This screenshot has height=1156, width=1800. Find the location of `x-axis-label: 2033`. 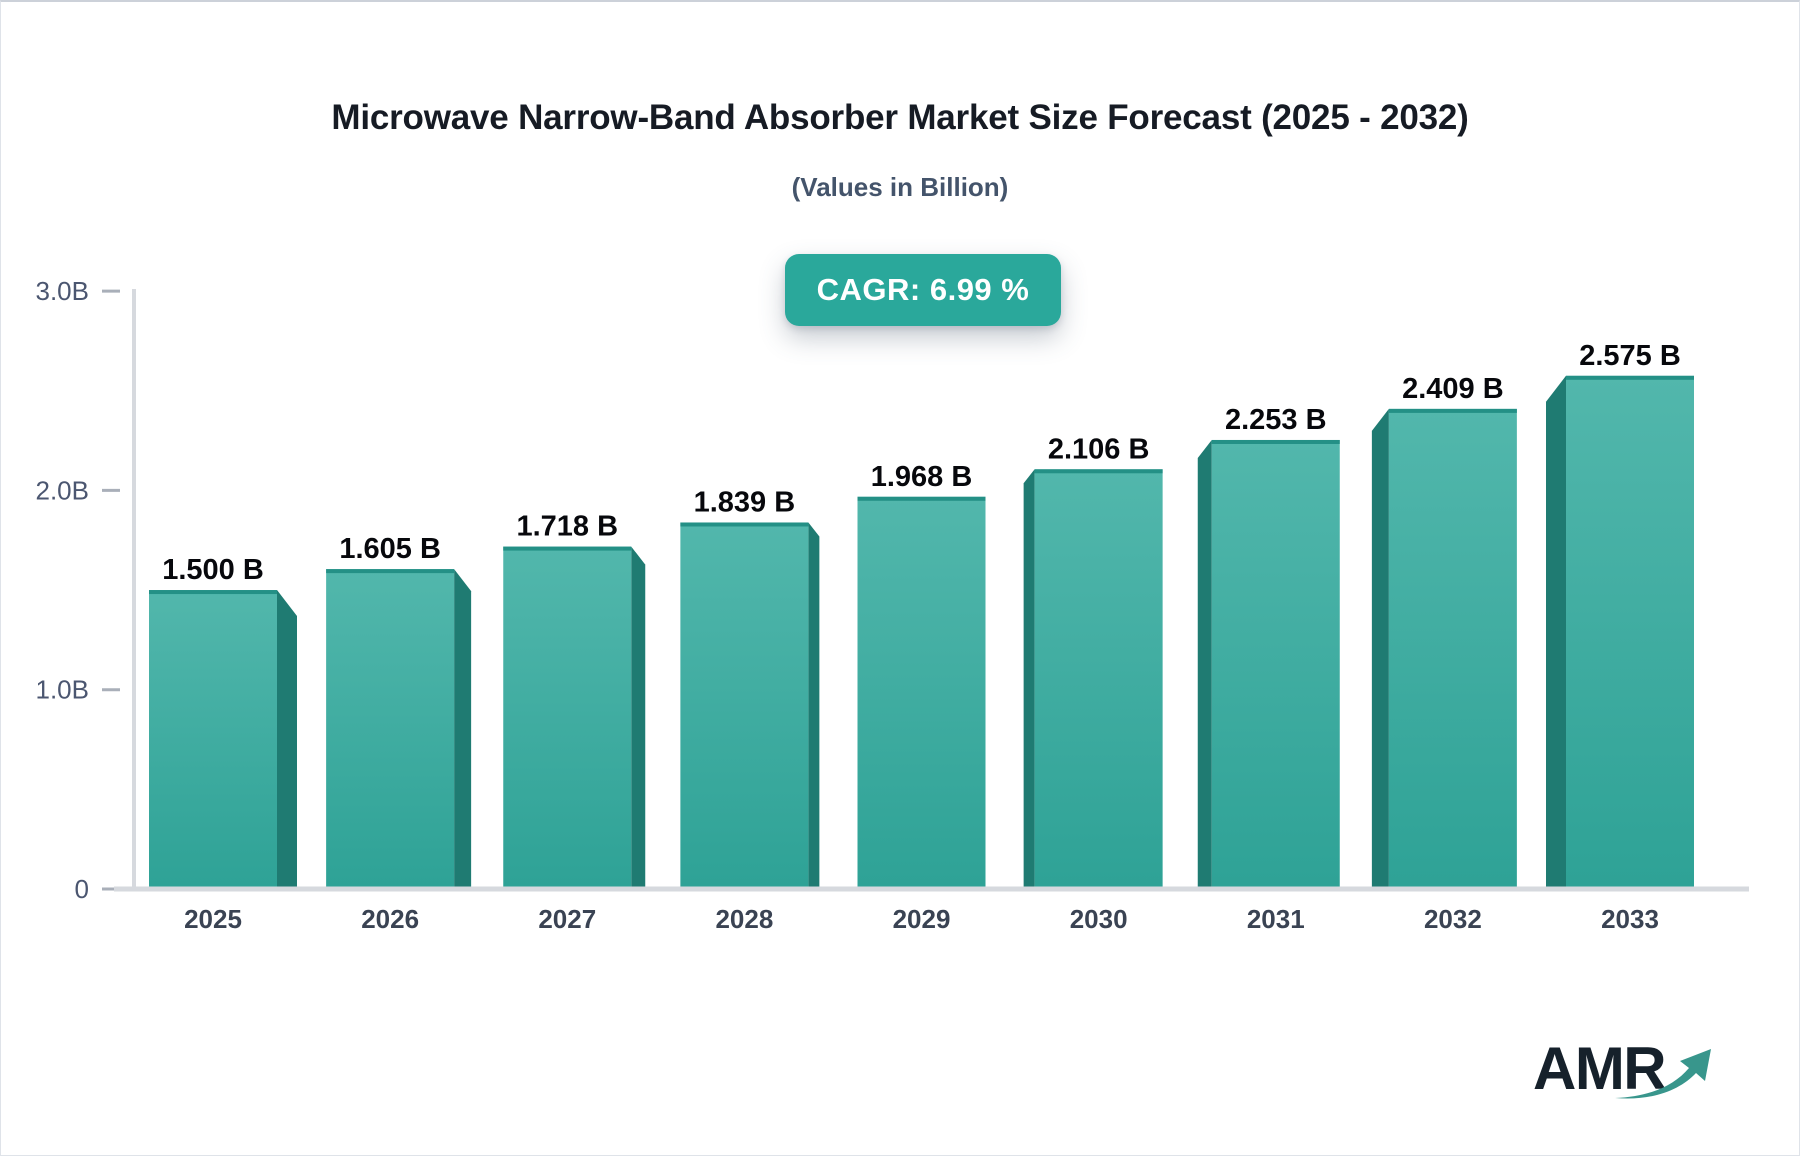

x-axis-label: 2033 is located at coordinates (1630, 919).